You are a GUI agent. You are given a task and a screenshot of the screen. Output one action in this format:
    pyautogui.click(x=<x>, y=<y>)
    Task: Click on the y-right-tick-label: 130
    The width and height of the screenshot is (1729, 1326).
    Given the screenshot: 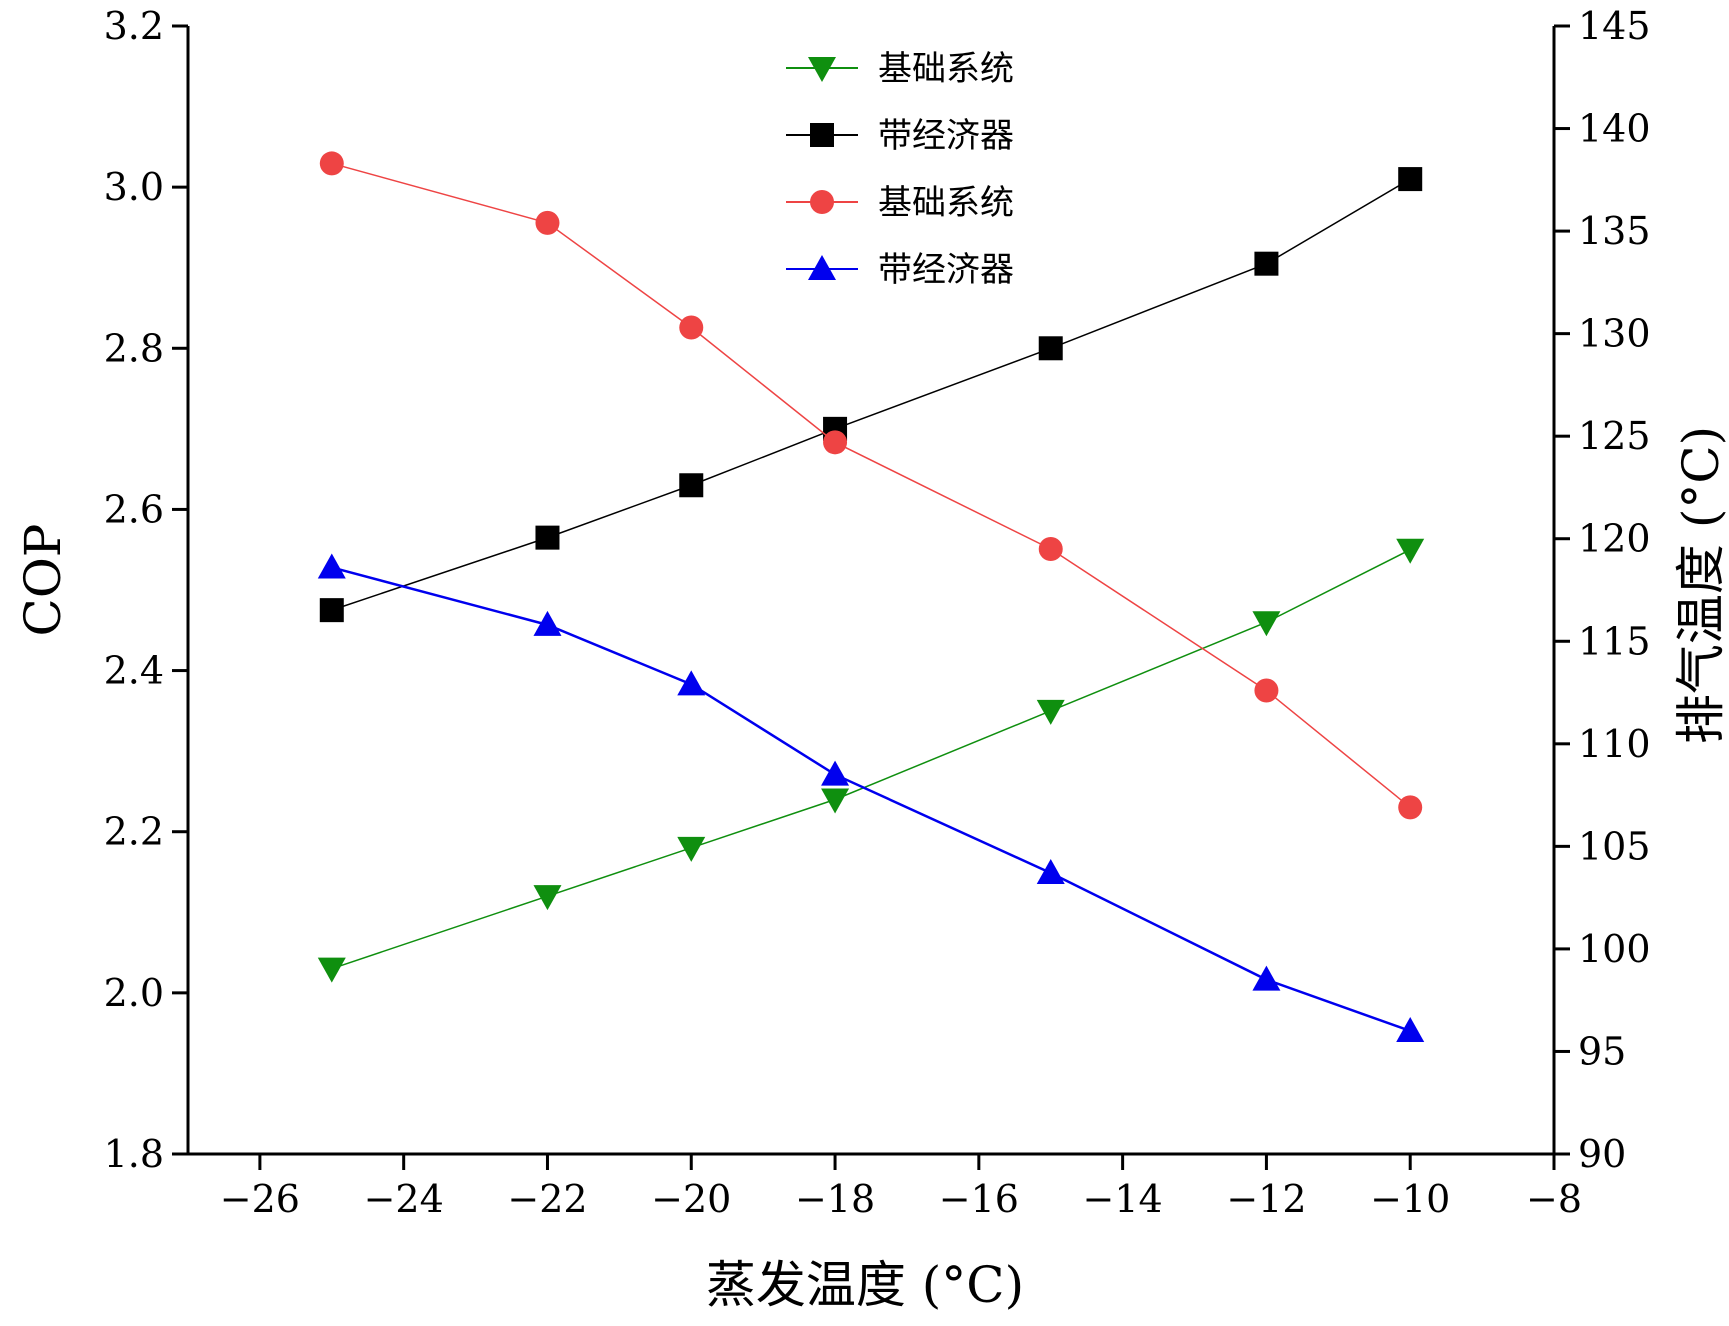 What is the action you would take?
    pyautogui.click(x=1614, y=334)
    